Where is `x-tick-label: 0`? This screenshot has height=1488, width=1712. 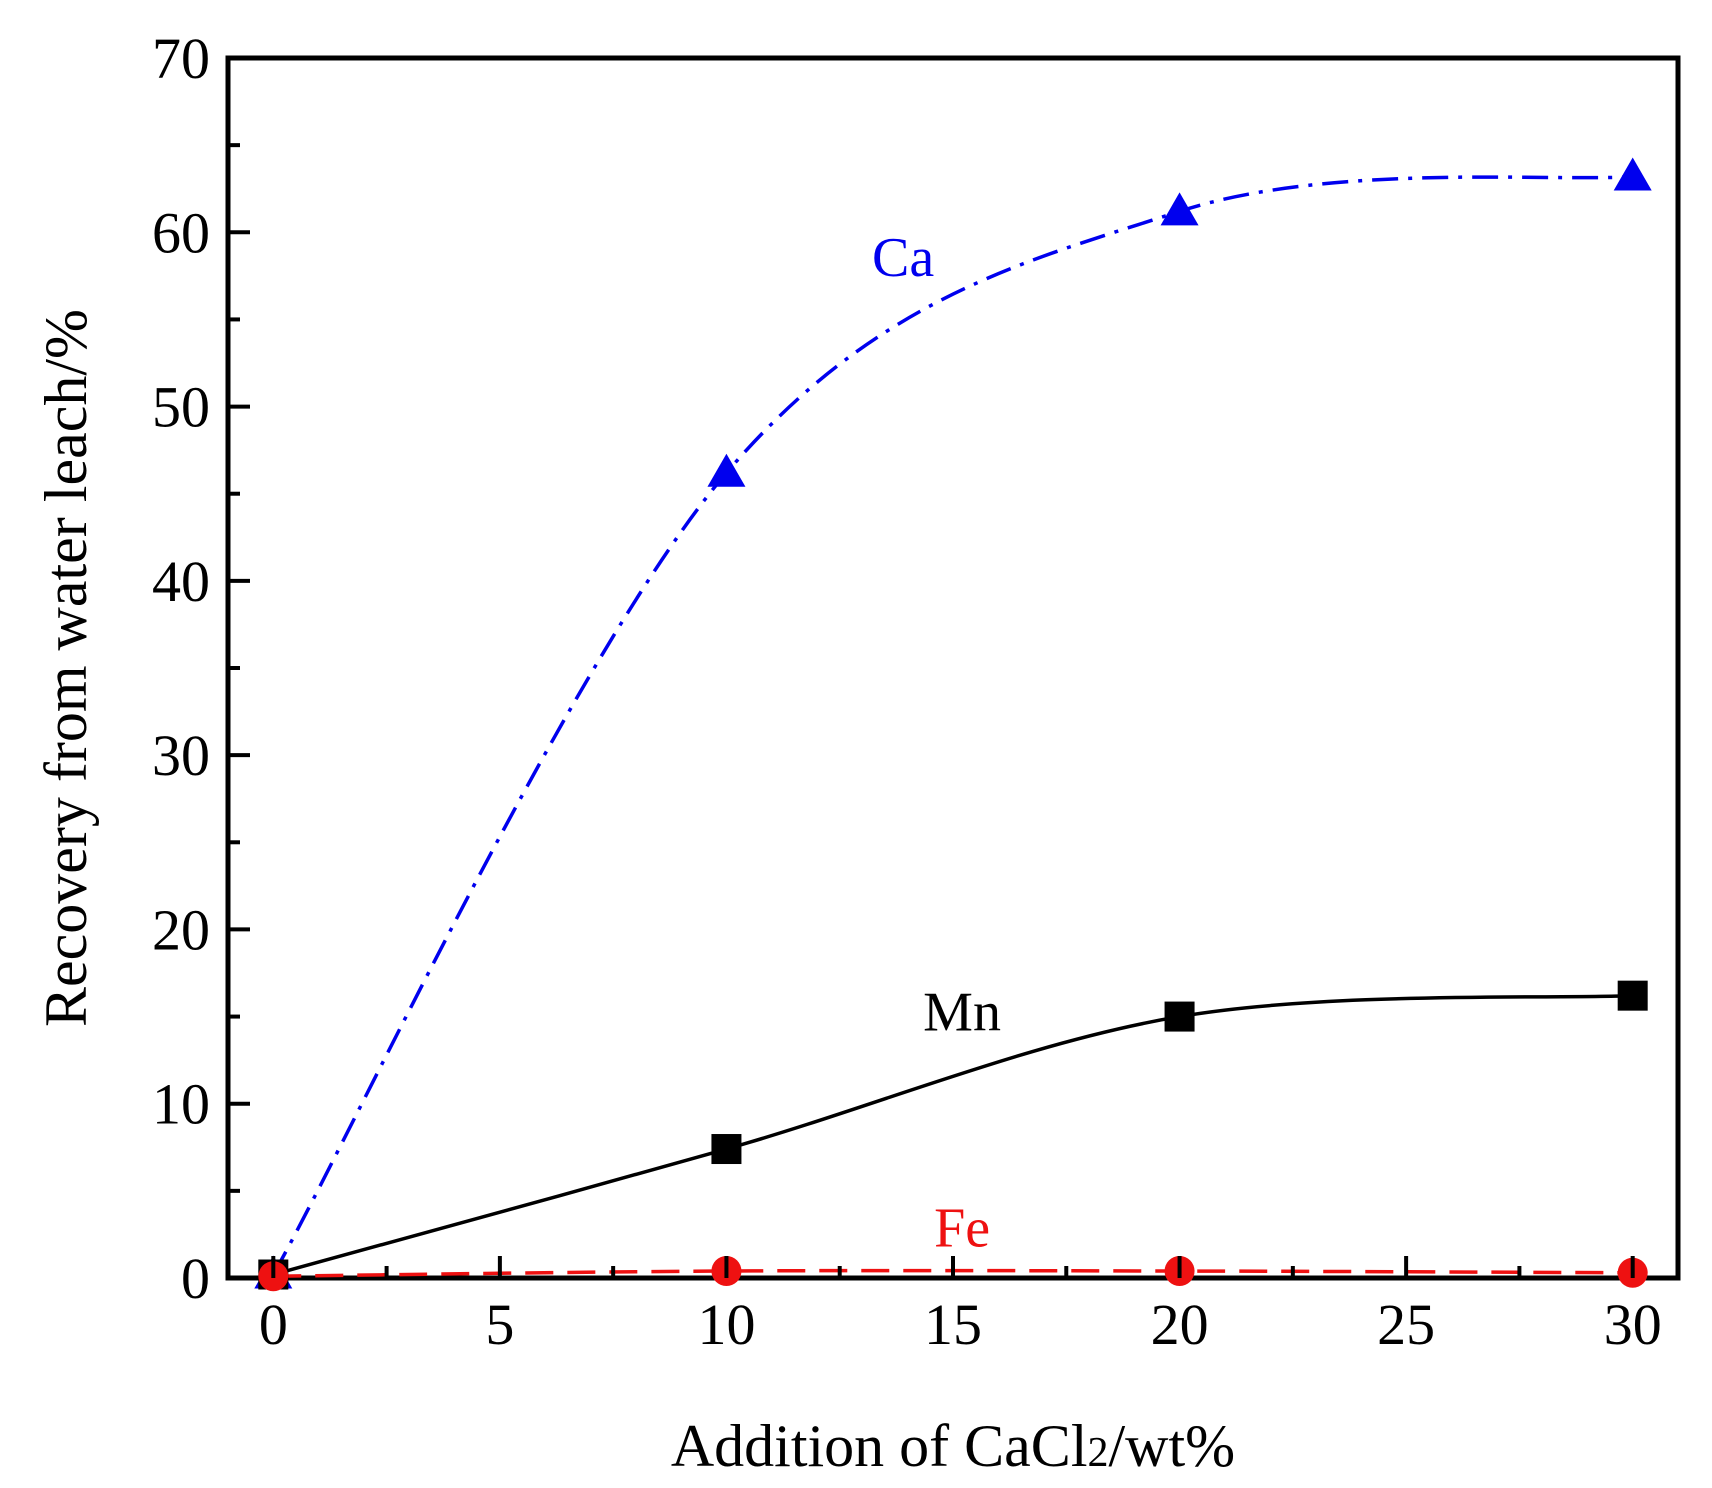
x-tick-label: 0 is located at coordinates (273, 1324).